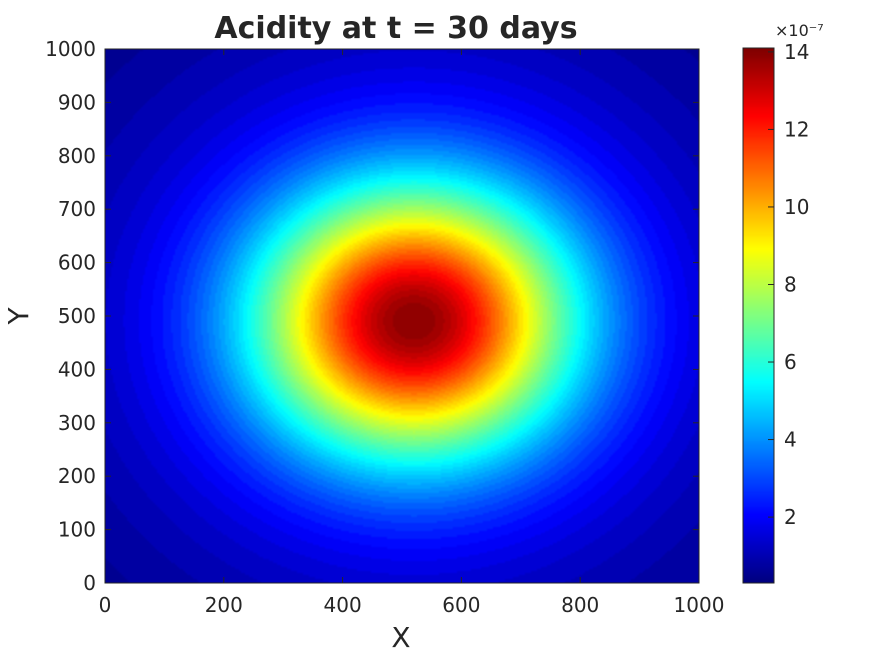 The width and height of the screenshot is (891, 656). What do you see at coordinates (77, 102) in the screenshot?
I see `y-tick-label: 900` at bounding box center [77, 102].